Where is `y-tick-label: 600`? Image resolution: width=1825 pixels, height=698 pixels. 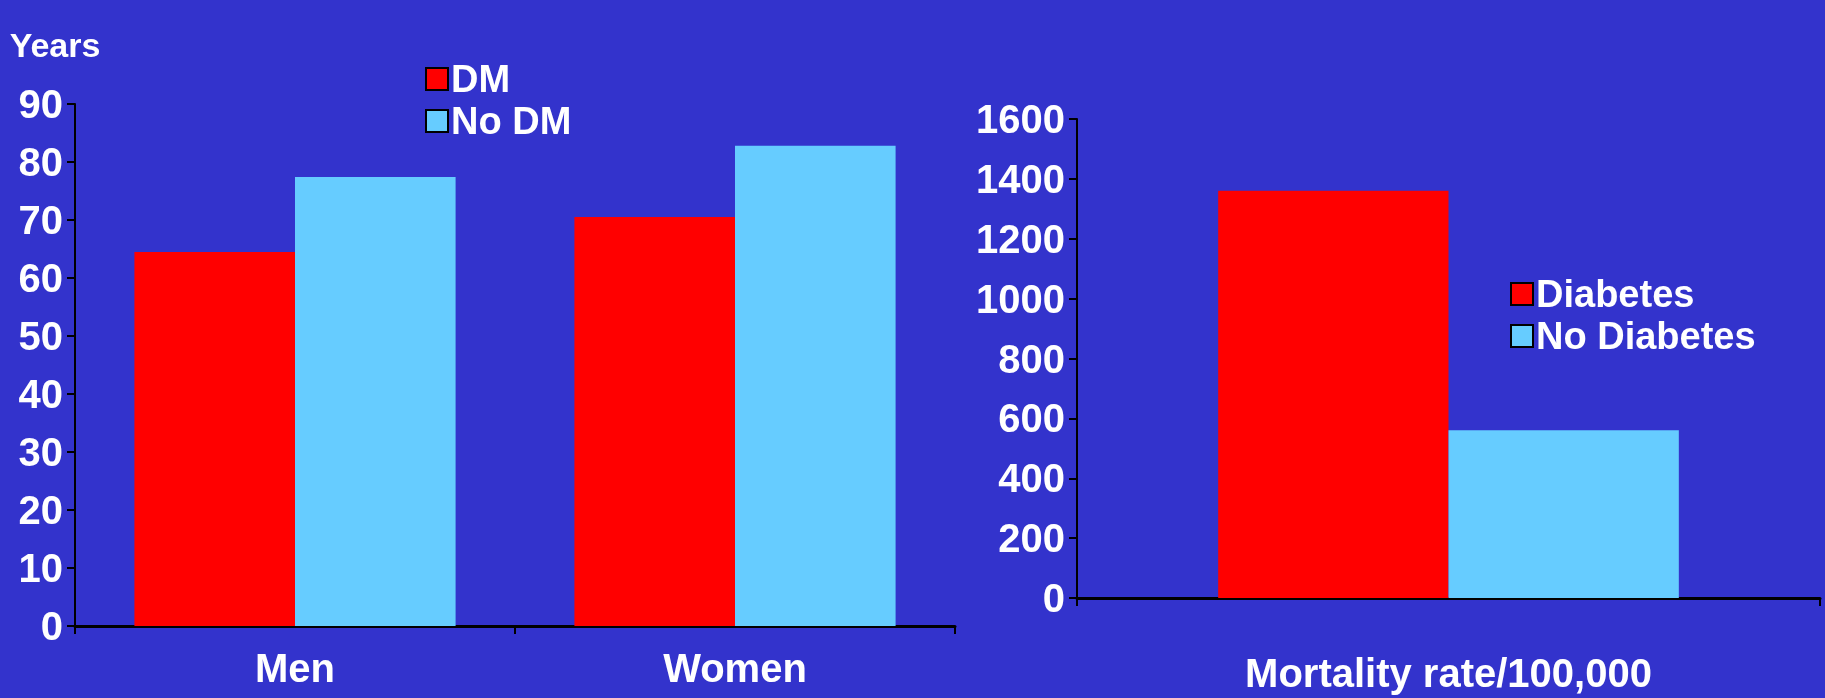 y-tick-label: 600 is located at coordinates (1031, 418).